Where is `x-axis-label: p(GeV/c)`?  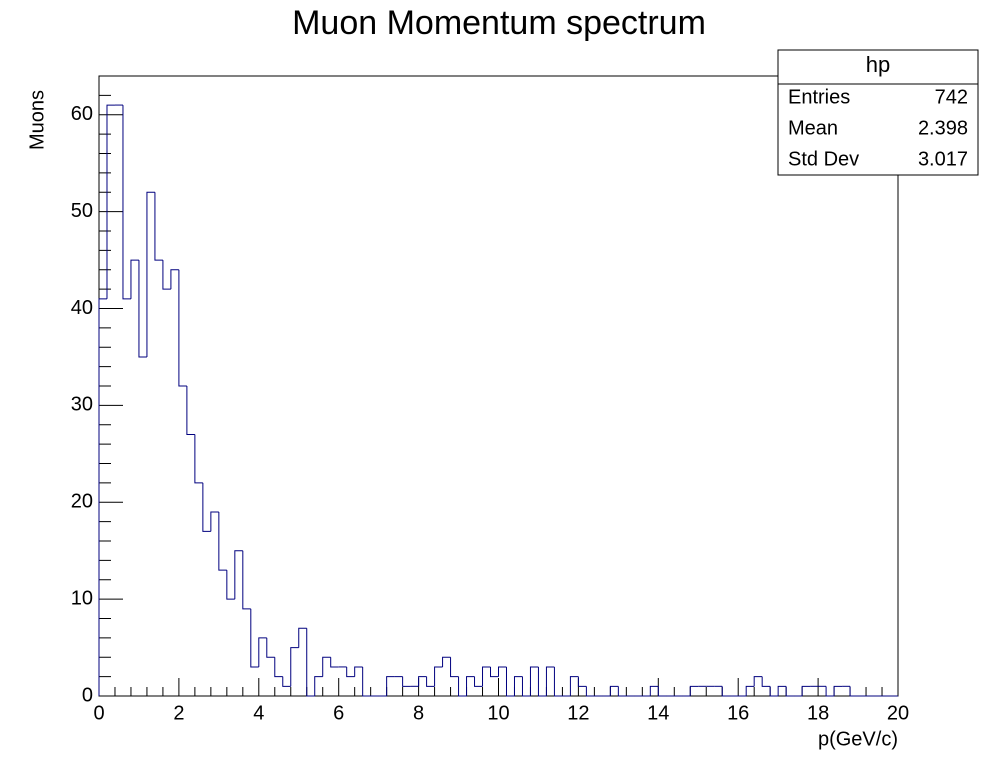 x-axis-label: p(GeV/c) is located at coordinates (858, 739).